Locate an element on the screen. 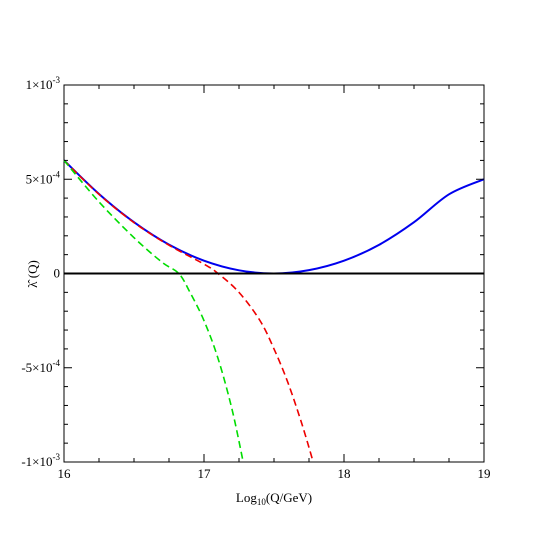 The image size is (545, 545). y-tick-label: -5×10⁻⁴ is located at coordinates (40, 366).